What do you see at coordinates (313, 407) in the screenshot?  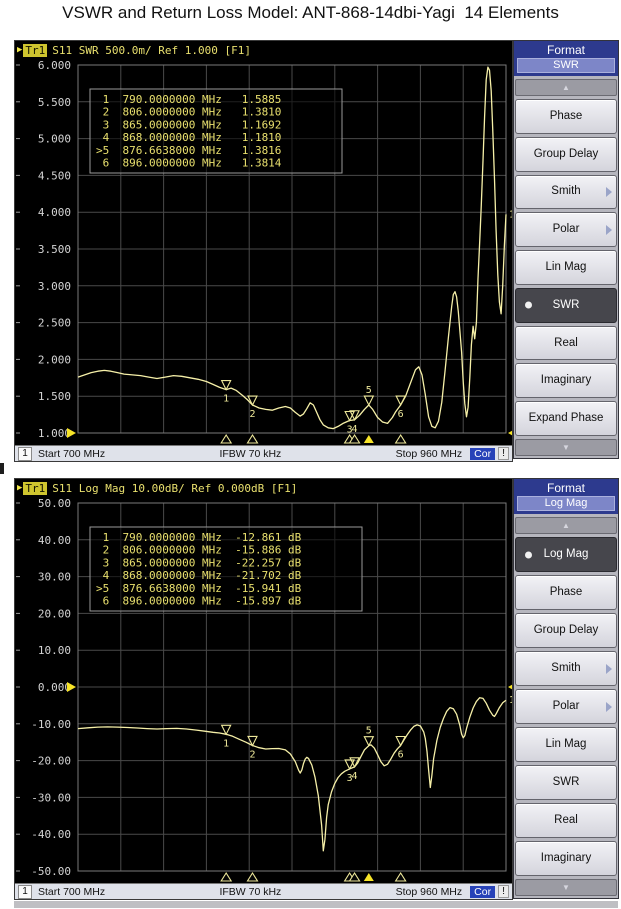 I see `trace-markers: 1 2 34 5 6` at bounding box center [313, 407].